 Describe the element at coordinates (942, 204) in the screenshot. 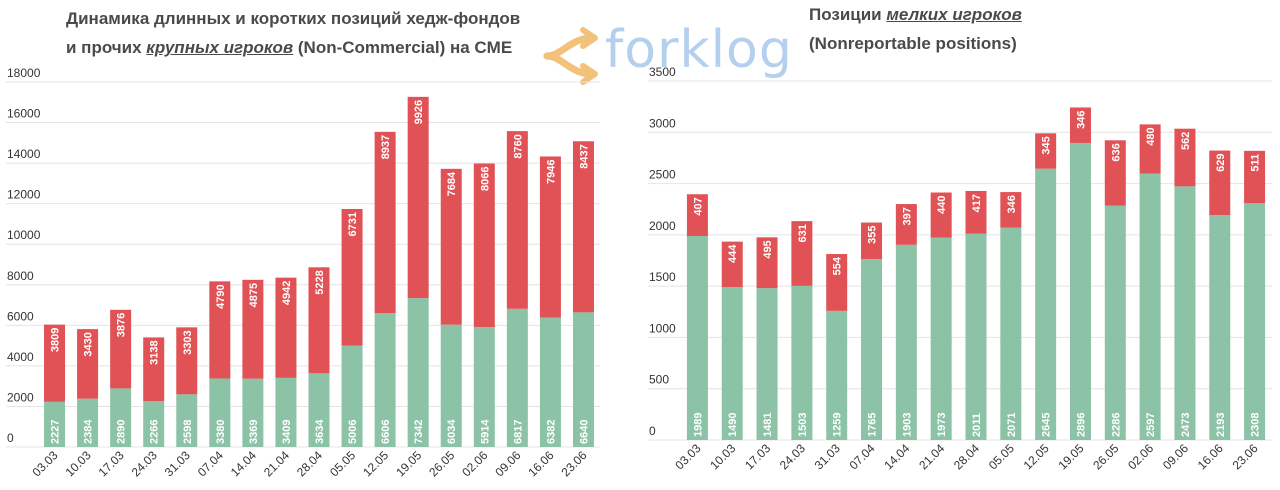

I see `data-label-short: 440` at that location.